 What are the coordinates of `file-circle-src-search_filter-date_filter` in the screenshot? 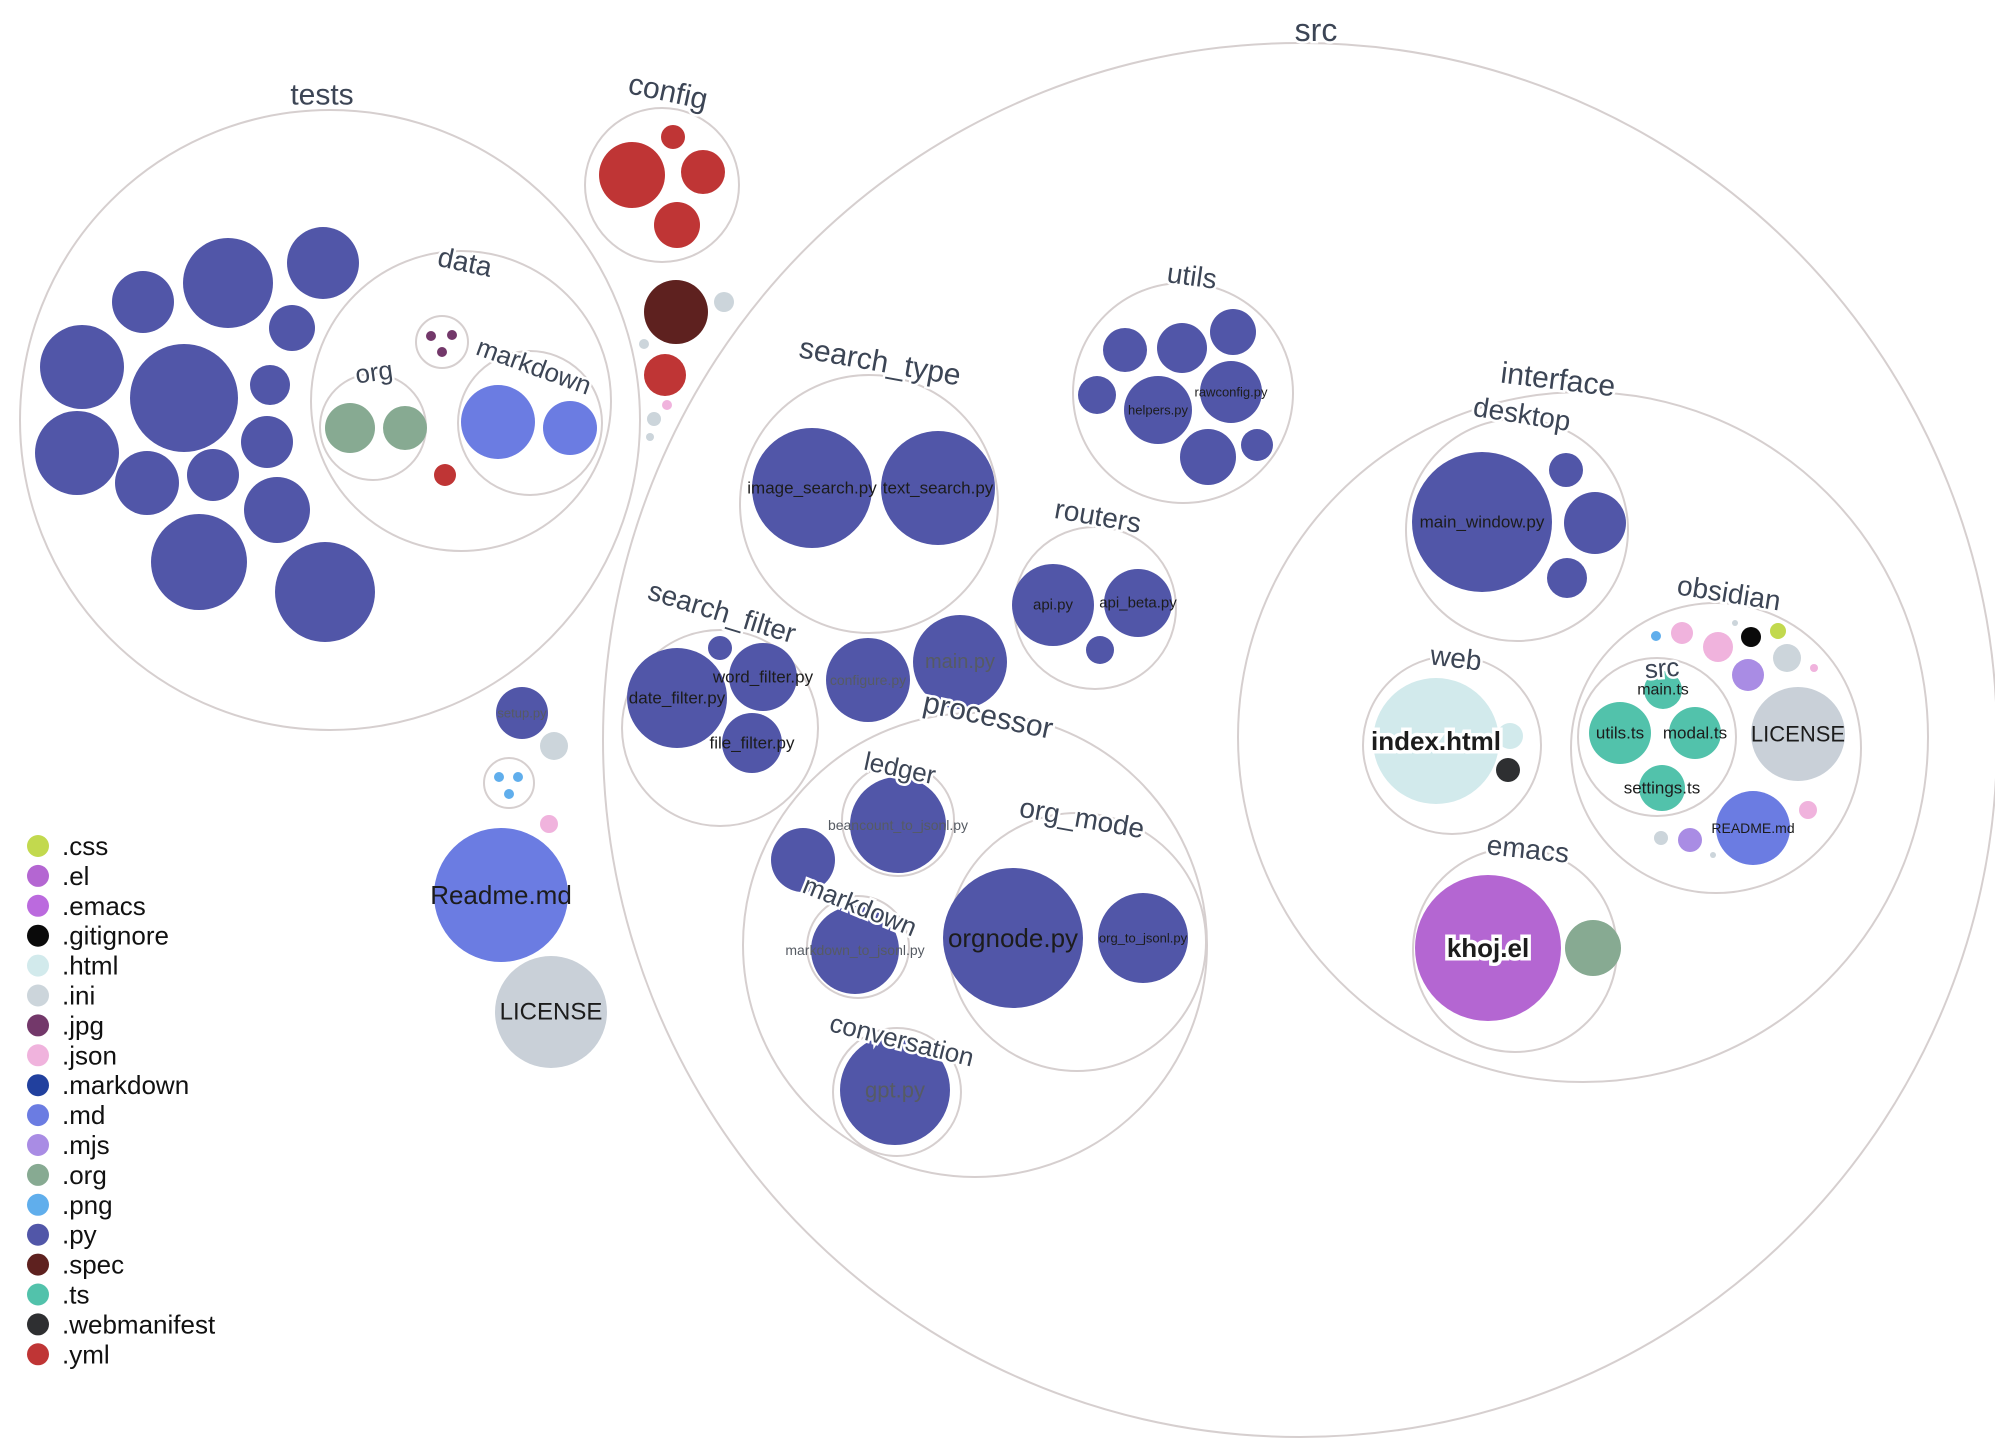 It's located at (677, 698).